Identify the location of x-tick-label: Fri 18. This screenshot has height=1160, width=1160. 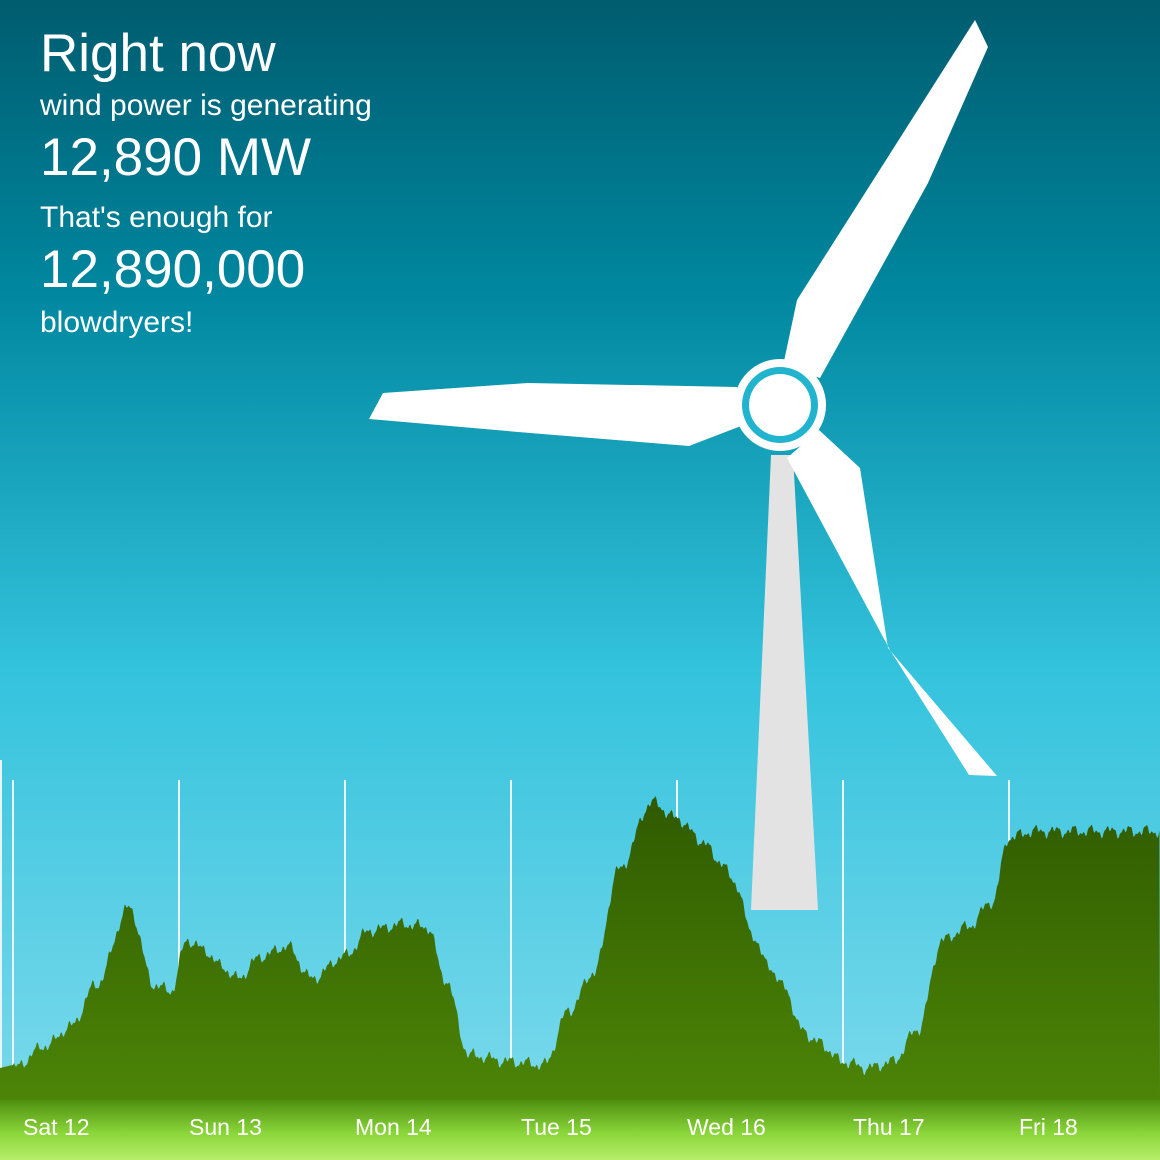
(1048, 1127).